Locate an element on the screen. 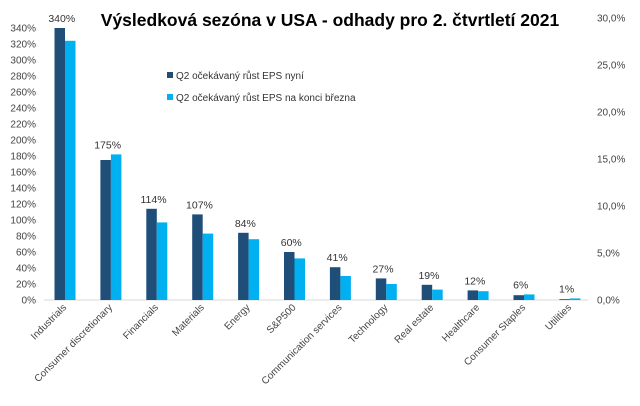 Image resolution: width=640 pixels, height=406 pixels. y-left-tick-label: 20% is located at coordinates (26, 285).